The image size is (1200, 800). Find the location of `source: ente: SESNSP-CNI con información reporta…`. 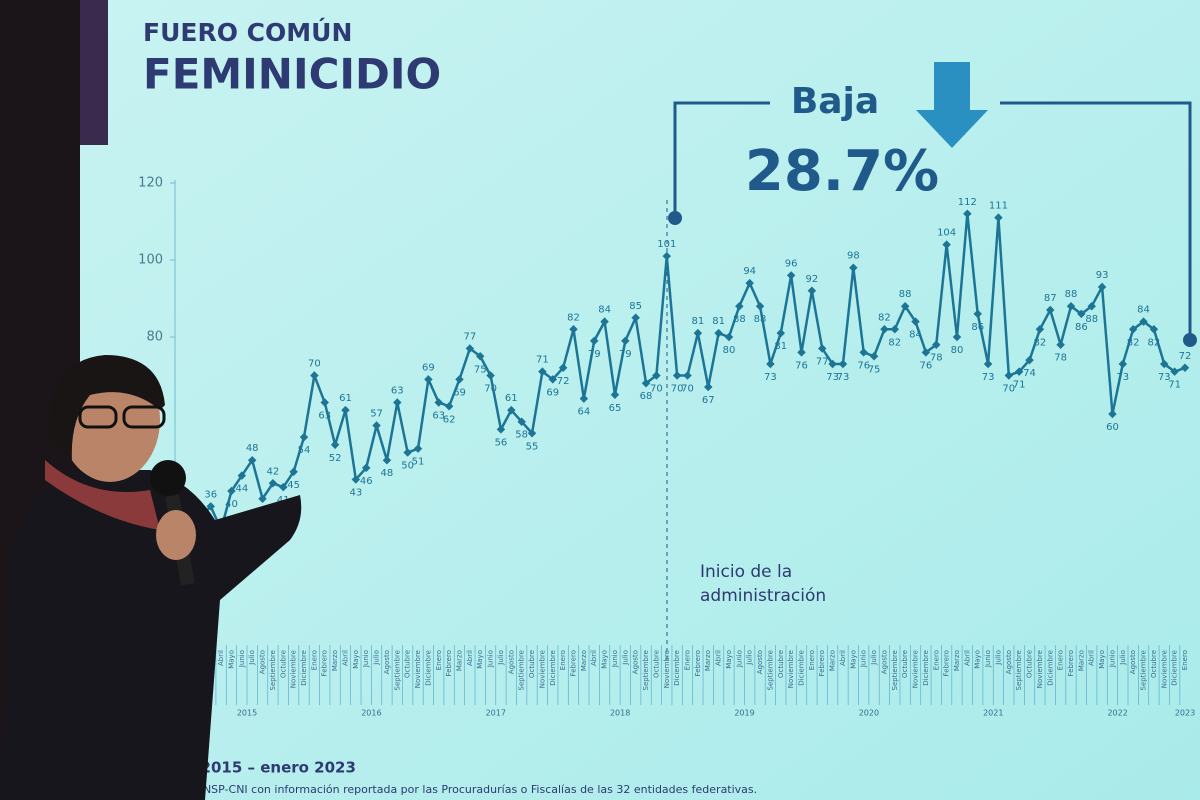

source: ente: SESNSP-CNI con información reporta… is located at coordinates (453, 789).